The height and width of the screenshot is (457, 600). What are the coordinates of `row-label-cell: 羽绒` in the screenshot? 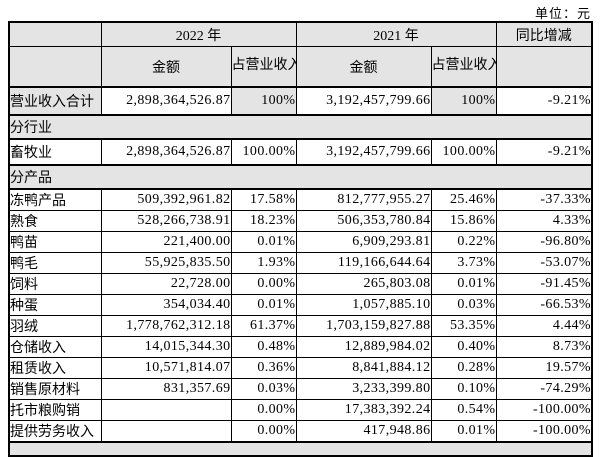 It's located at (55, 326).